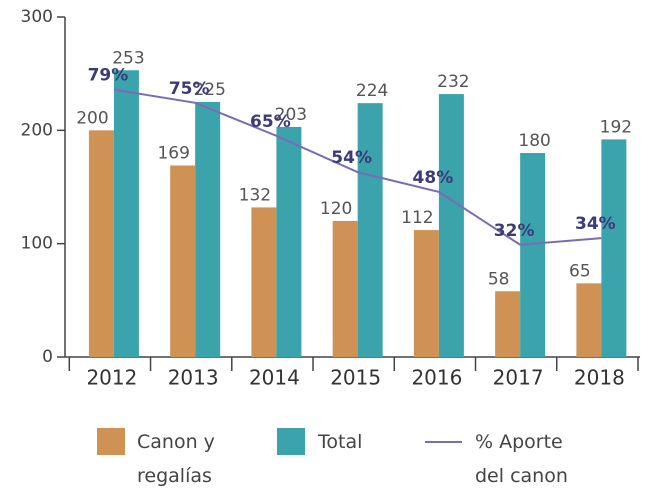 The width and height of the screenshot is (652, 491). Describe the element at coordinates (209, 90) in the screenshot. I see `data-label: 225` at that location.